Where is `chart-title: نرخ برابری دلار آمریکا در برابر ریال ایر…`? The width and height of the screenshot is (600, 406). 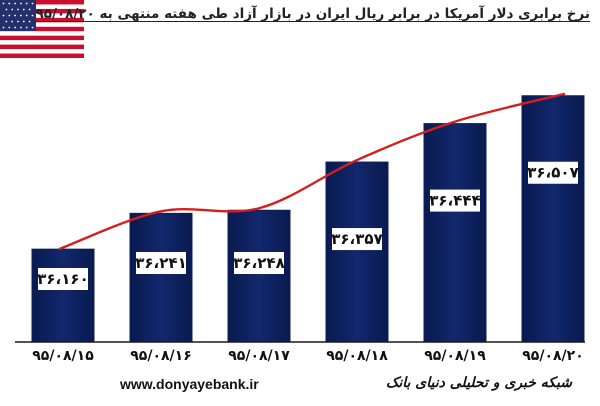
chart-title: نرخ برابری دلار آمریکا در برابر ریال ایر… is located at coordinates (312, 14).